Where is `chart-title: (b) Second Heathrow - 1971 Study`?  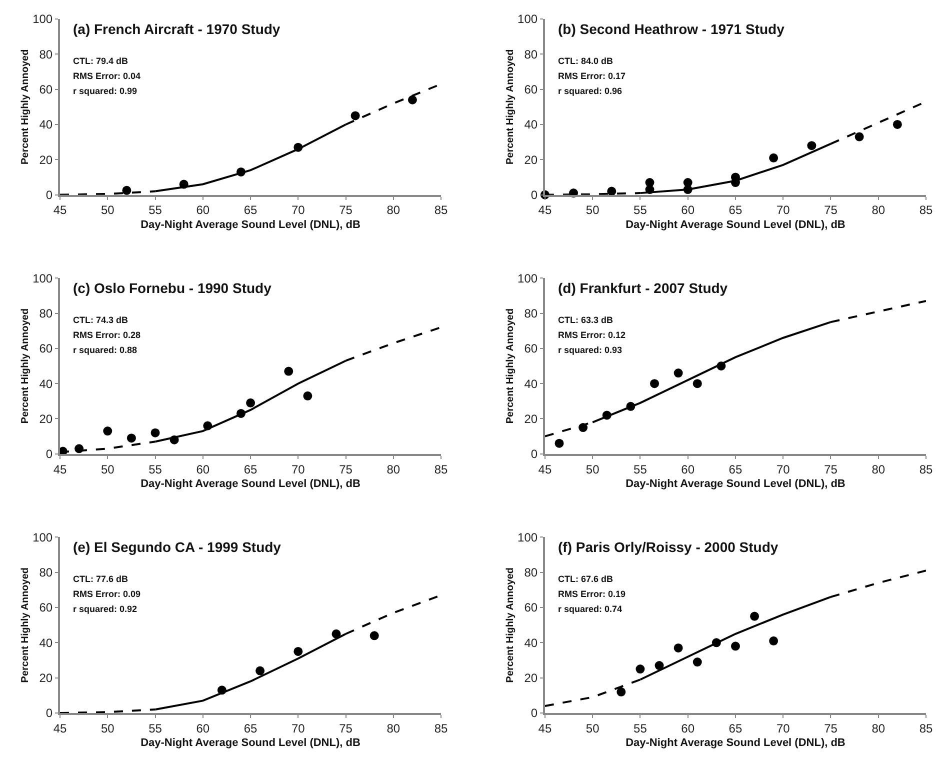 chart-title: (b) Second Heathrow - 1971 Study is located at coordinates (671, 29).